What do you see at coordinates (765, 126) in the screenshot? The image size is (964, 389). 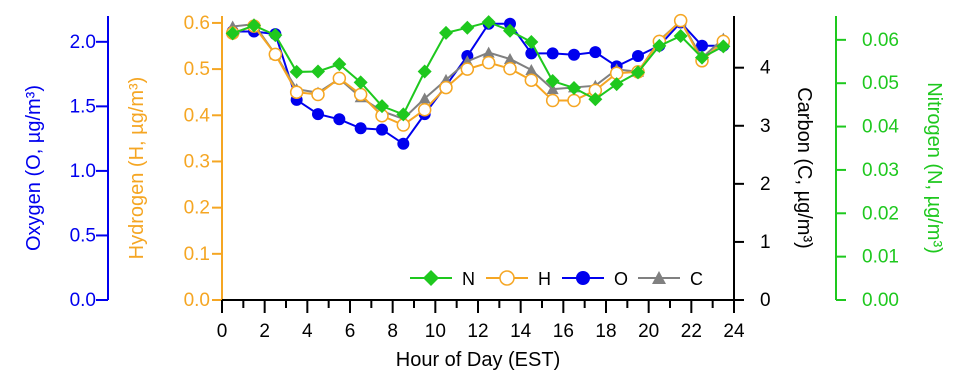 I see `carbon-tick-label: 3` at bounding box center [765, 126].